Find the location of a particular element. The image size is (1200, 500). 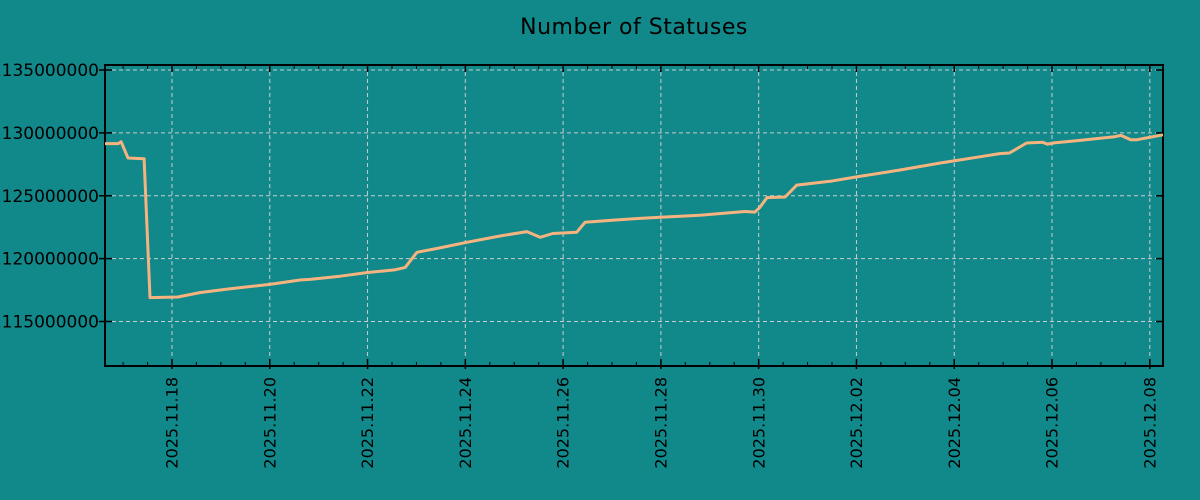

y-tick-label: 1115000000 is located at coordinates (49, 322).